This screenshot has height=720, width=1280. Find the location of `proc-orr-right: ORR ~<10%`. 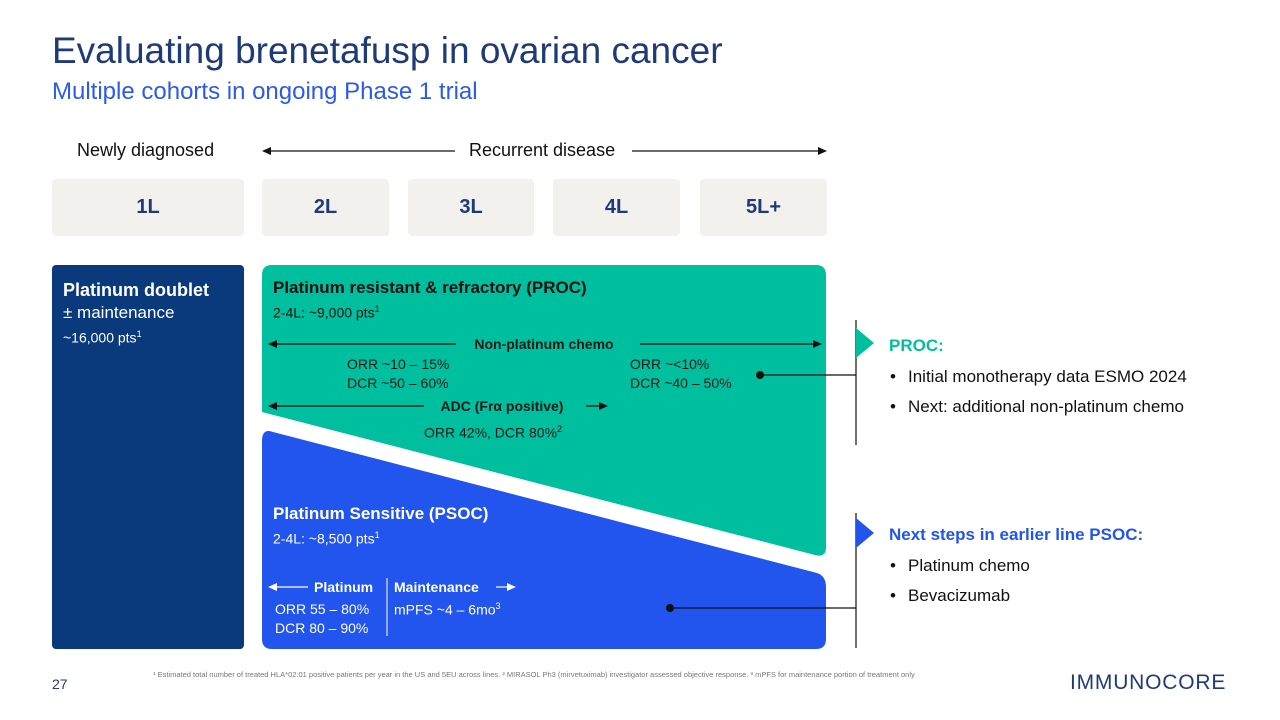

proc-orr-right: ORR ~<10% is located at coordinates (670, 364).